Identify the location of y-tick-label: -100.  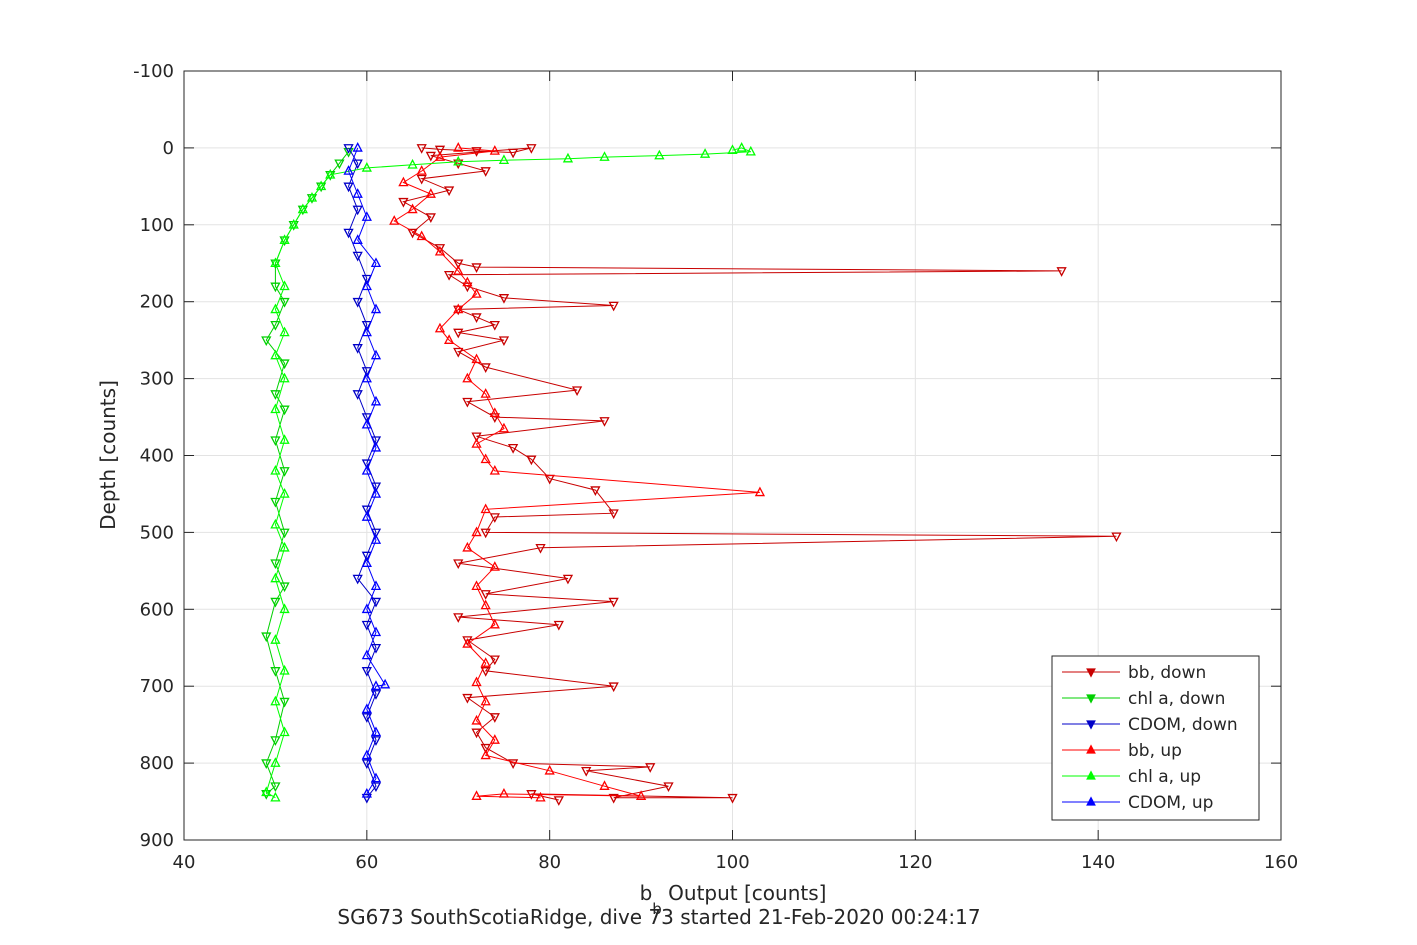
(153, 71).